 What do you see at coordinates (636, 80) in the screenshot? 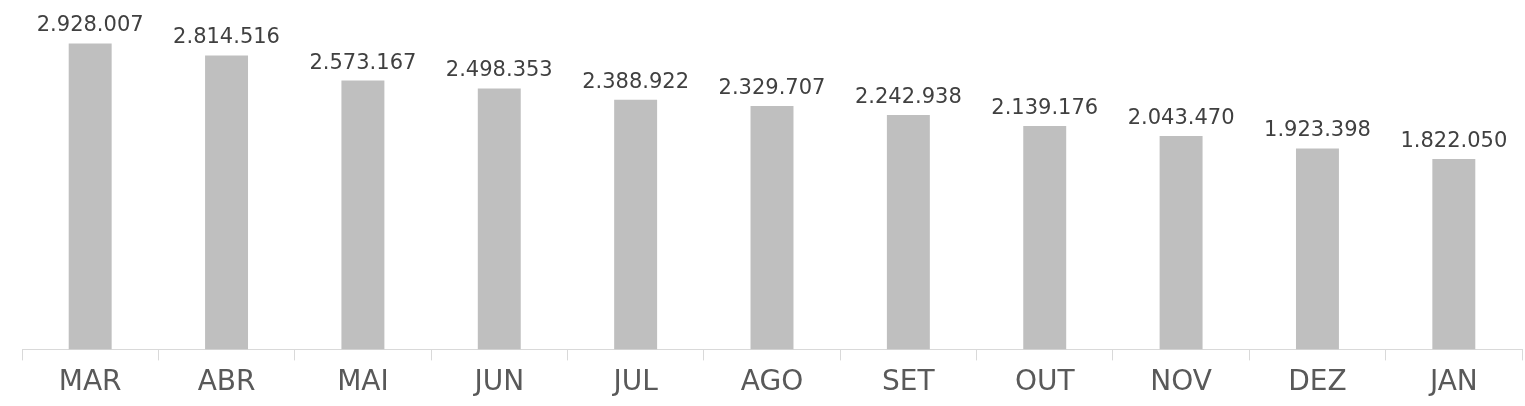
I see `data-label: 2.388.922` at bounding box center [636, 80].